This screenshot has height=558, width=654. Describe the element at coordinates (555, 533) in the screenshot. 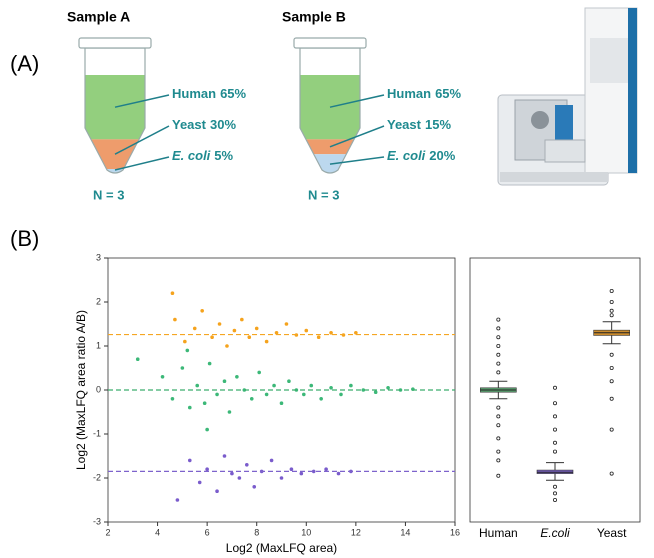

I see `x-tick-label: E.coli` at that location.